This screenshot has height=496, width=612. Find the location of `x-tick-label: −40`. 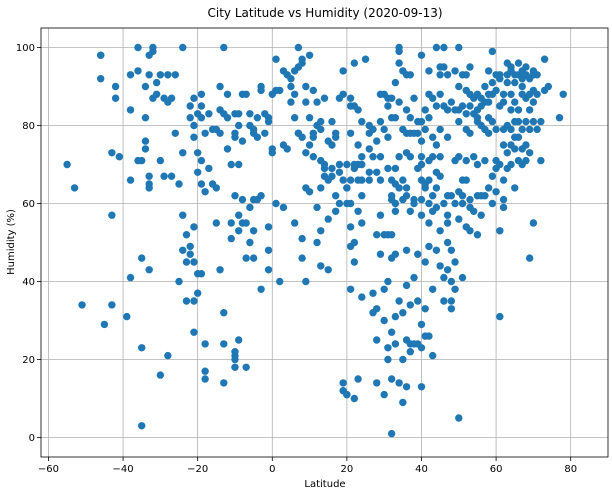

x-tick-label: −40 is located at coordinates (123, 469).